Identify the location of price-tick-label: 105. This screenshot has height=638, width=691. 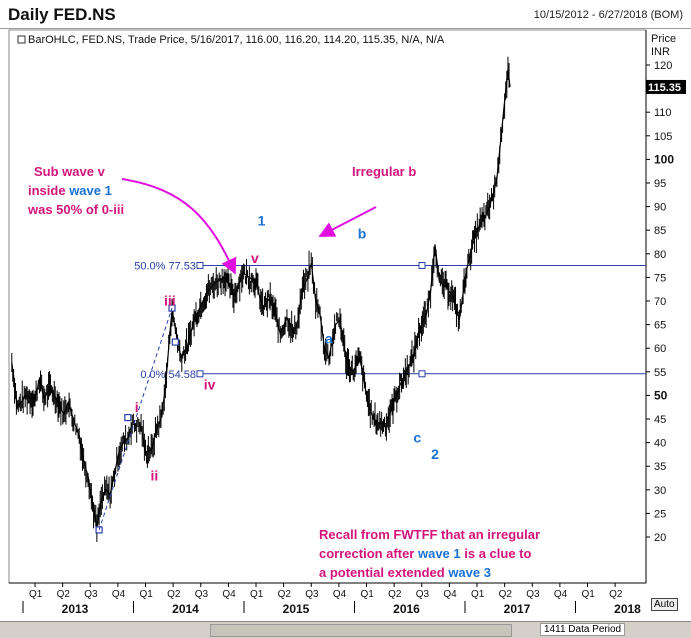
(663, 137).